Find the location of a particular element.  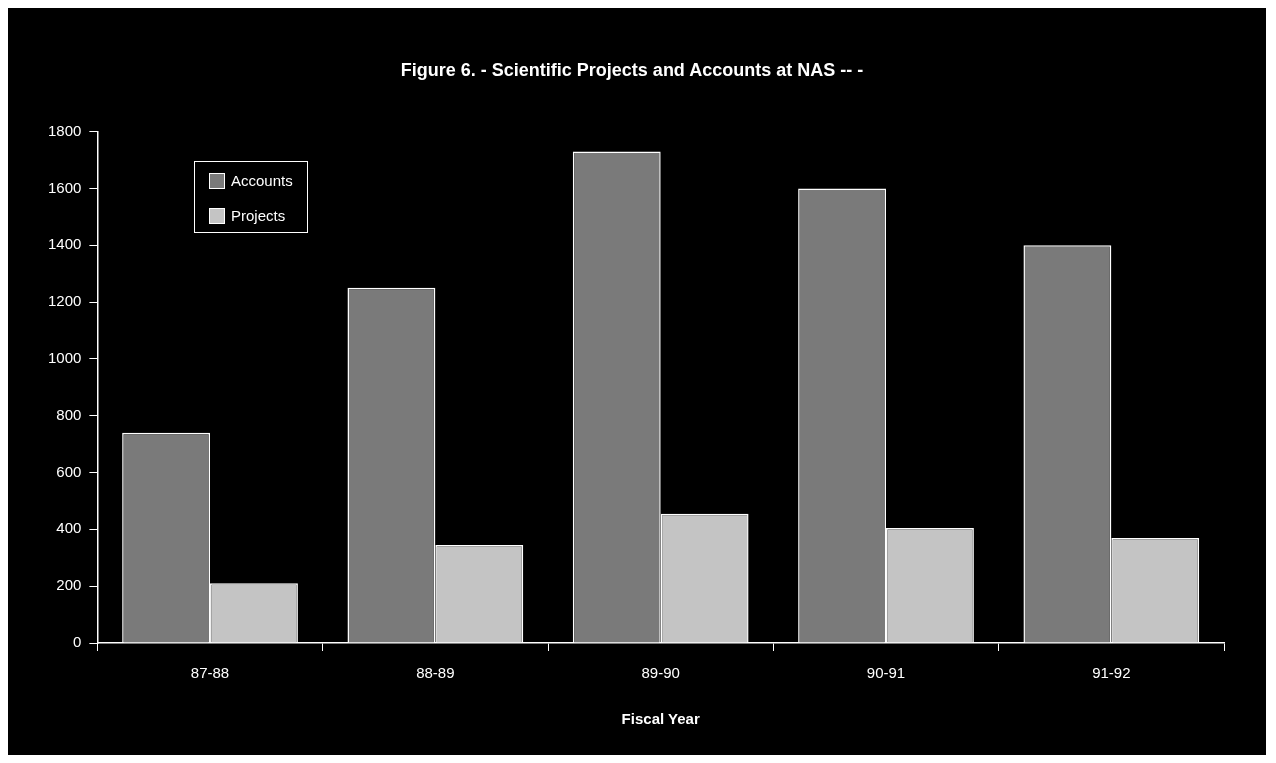

x-axis-title: Fiscal Year is located at coordinates (660, 719).